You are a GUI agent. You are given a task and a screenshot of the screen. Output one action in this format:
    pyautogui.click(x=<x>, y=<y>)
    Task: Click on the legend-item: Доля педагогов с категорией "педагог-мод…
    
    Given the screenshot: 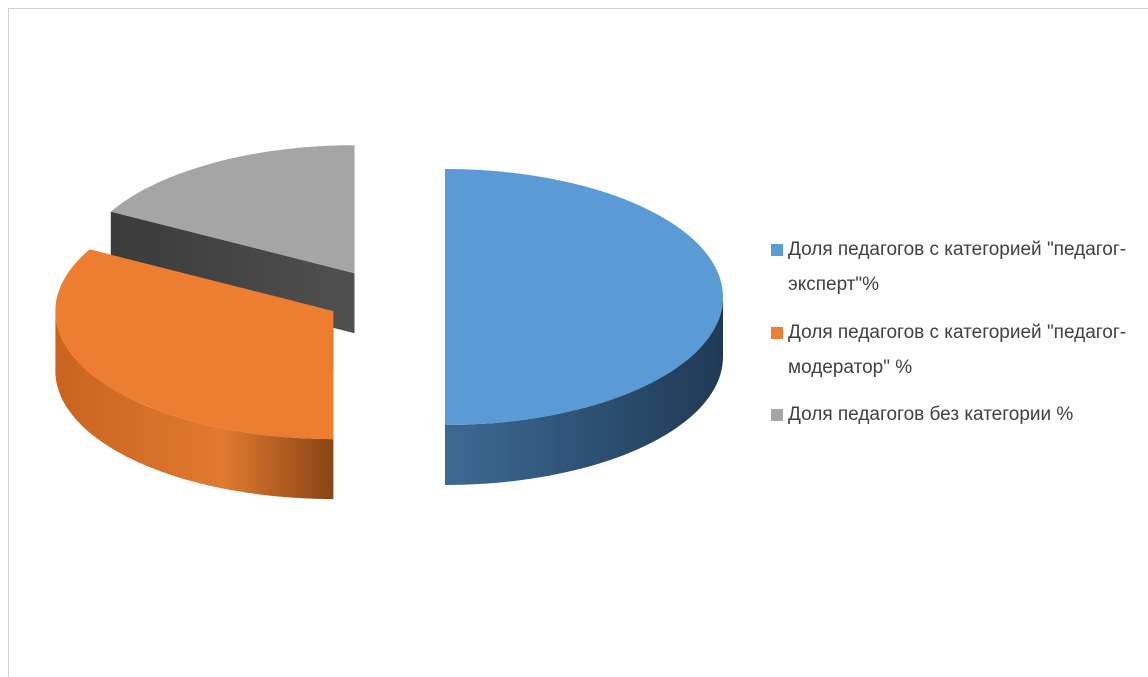 What is the action you would take?
    pyautogui.click(x=951, y=350)
    